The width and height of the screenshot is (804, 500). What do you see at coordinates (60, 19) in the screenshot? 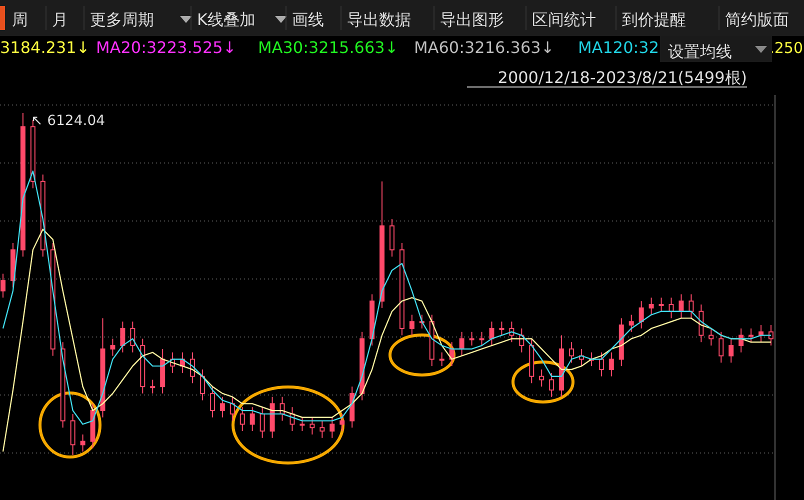
I see `text: 月` at bounding box center [60, 19].